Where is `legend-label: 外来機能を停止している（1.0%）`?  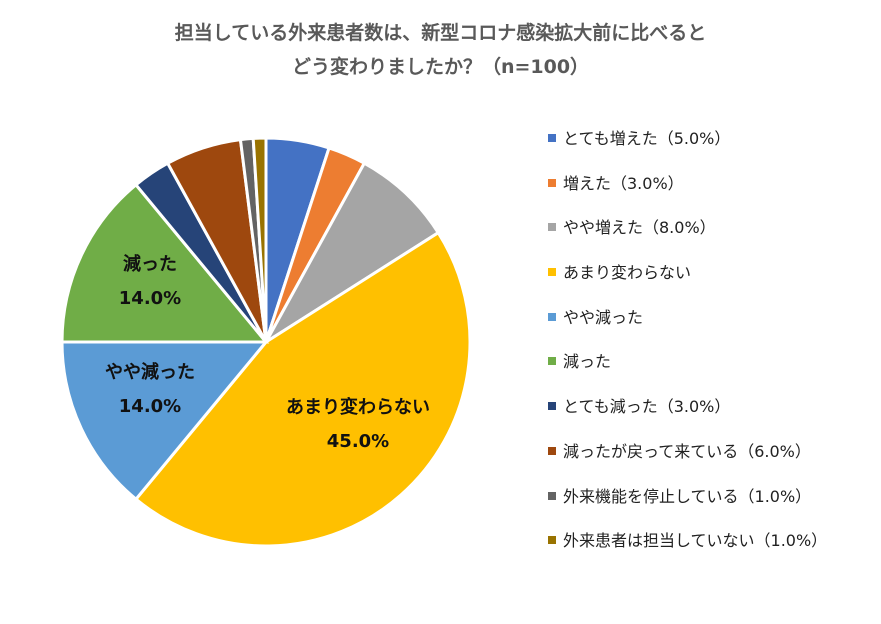 legend-label: 外来機能を停止している（1.0%） is located at coordinates (687, 496).